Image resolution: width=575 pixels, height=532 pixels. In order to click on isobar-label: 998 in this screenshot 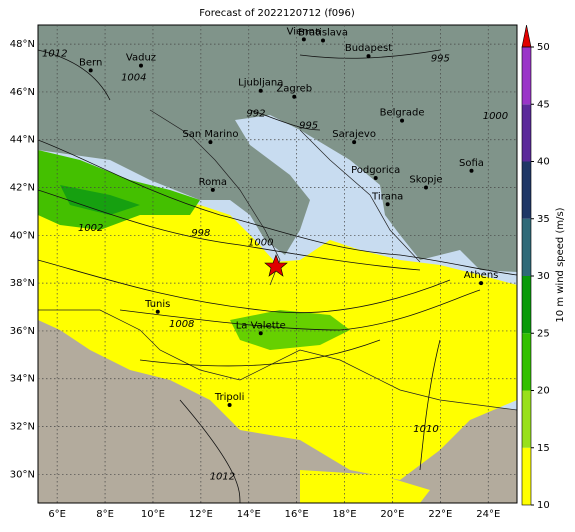, I will do `click(200, 233)`.